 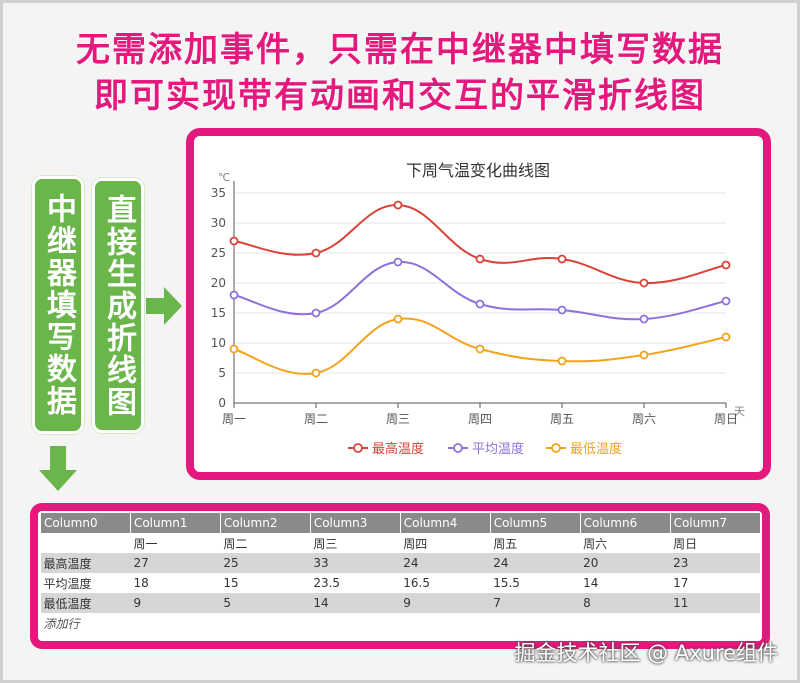 I want to click on y-tick-label: 35, so click(x=218, y=193).